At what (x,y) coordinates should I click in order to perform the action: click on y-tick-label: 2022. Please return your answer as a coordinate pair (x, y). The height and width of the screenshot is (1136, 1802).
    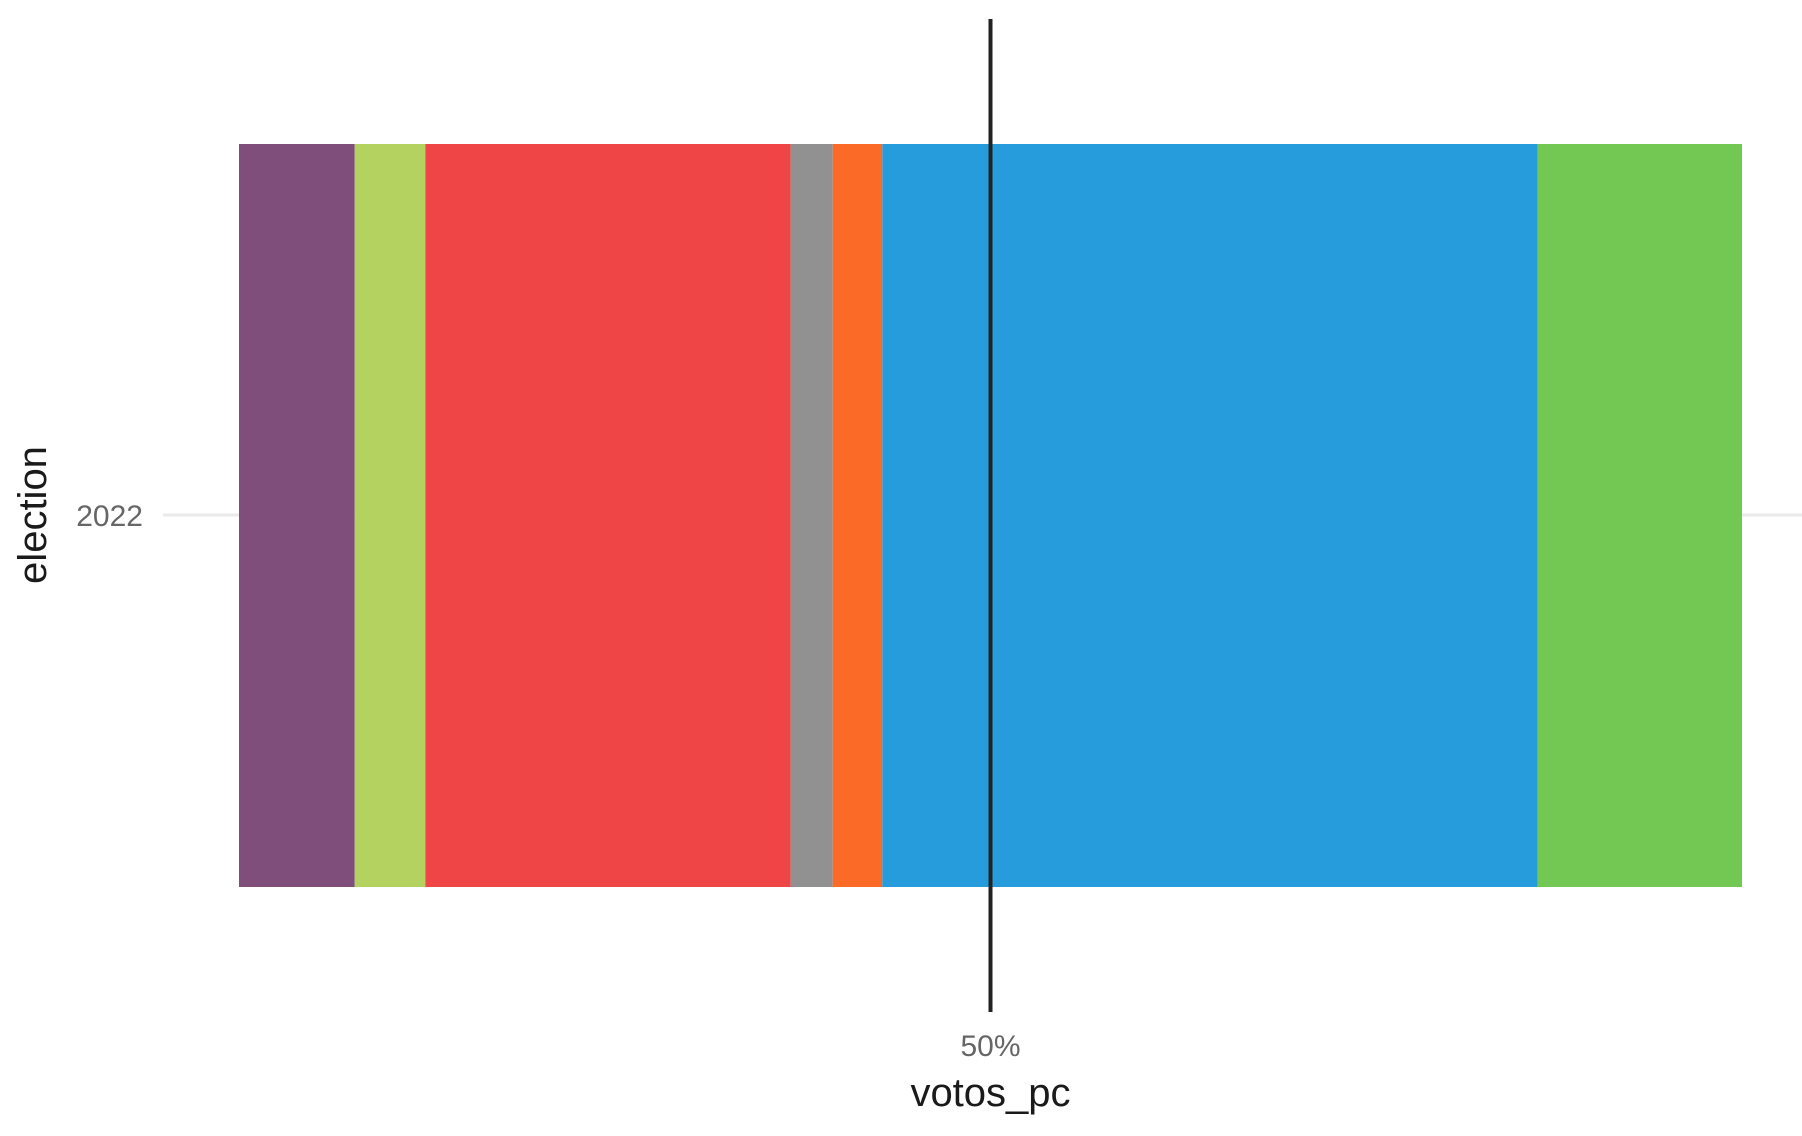
    Looking at the image, I should click on (109, 516).